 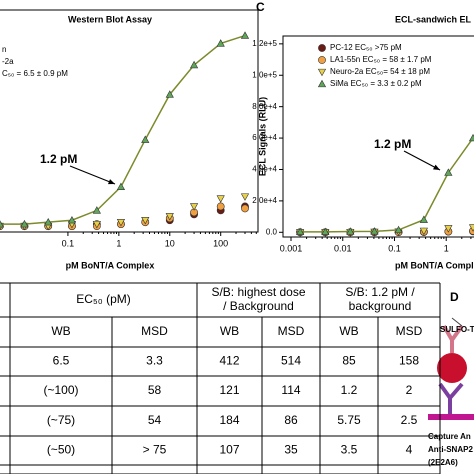 I want to click on table-cell: 2, so click(x=409, y=390).